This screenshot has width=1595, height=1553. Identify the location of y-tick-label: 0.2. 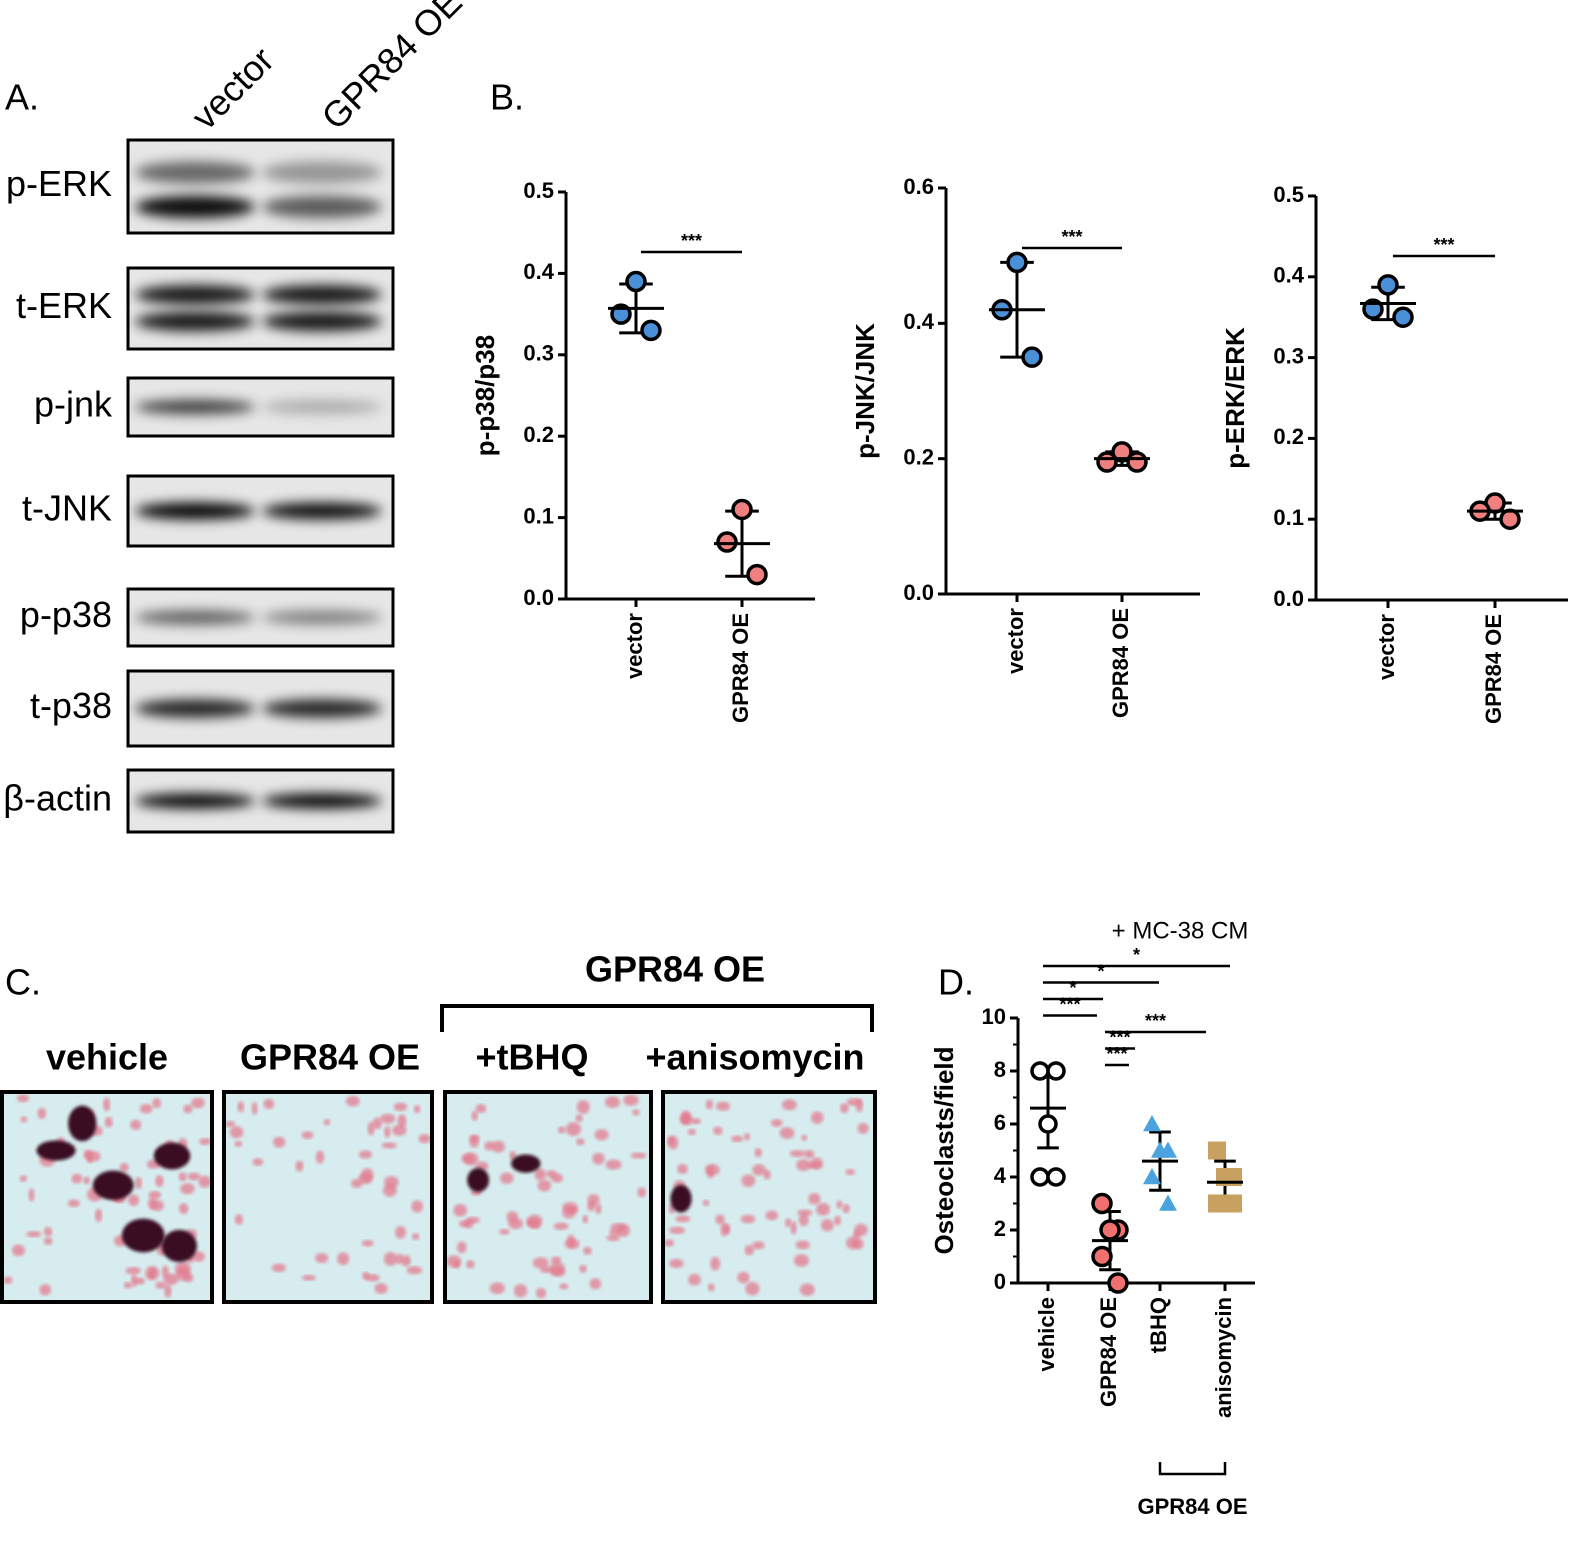
(918, 456).